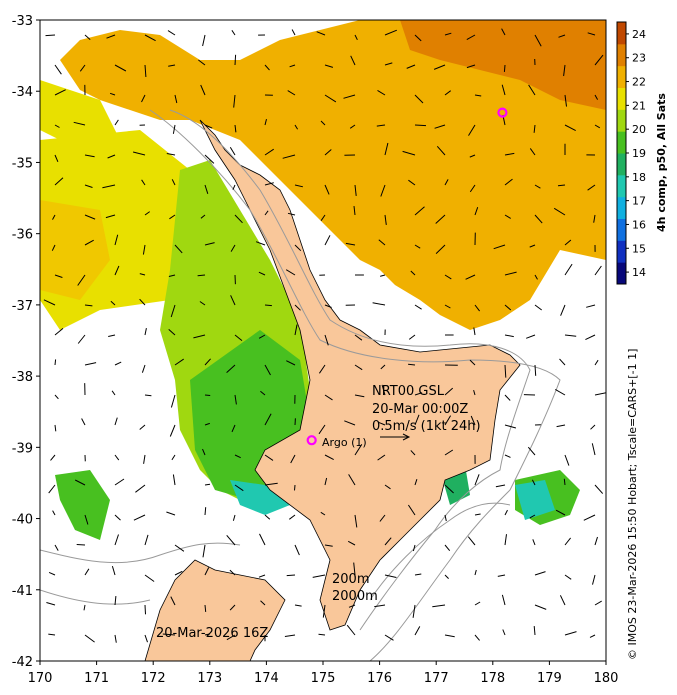 The image size is (677, 695). I want to click on lat-tick-label: -42, so click(22, 662).